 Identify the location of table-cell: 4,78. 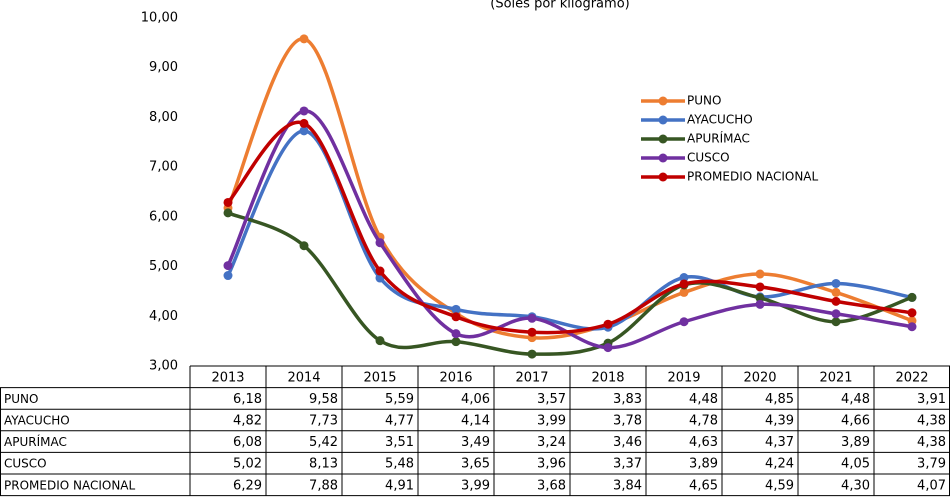
(703, 421).